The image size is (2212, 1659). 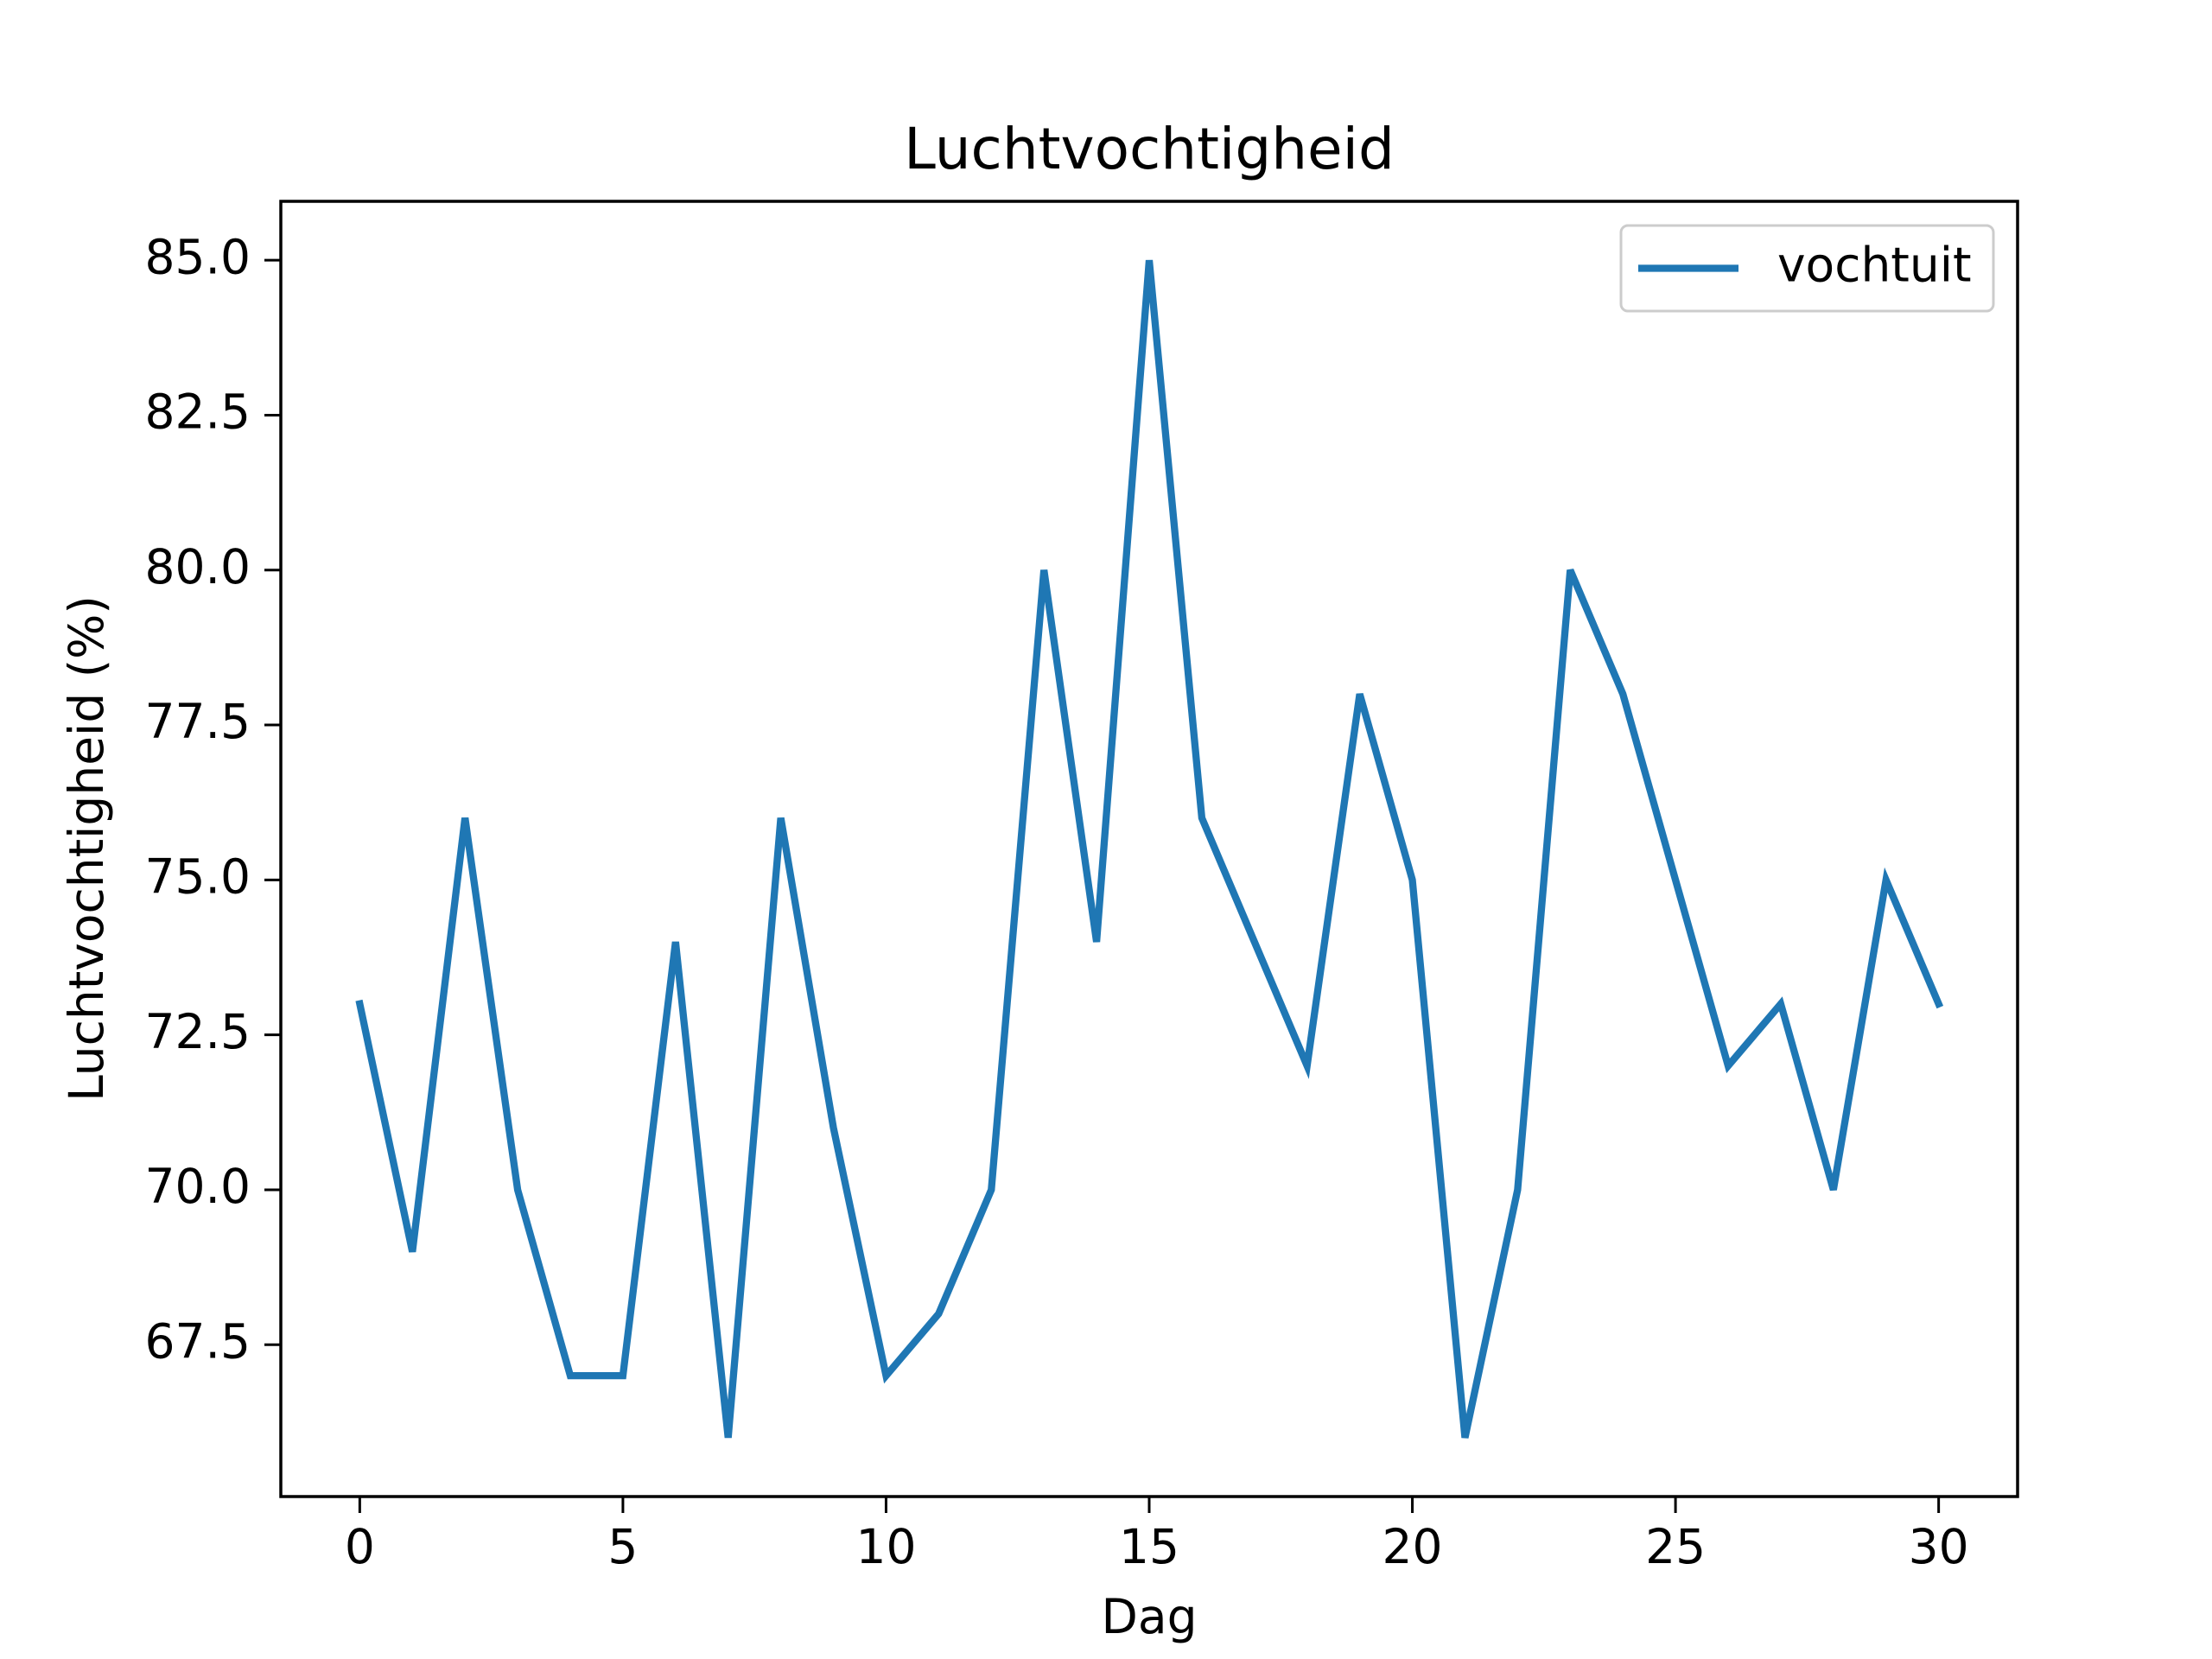 What do you see at coordinates (198, 877) in the screenshot?
I see `y-tick-label: 75.0` at bounding box center [198, 877].